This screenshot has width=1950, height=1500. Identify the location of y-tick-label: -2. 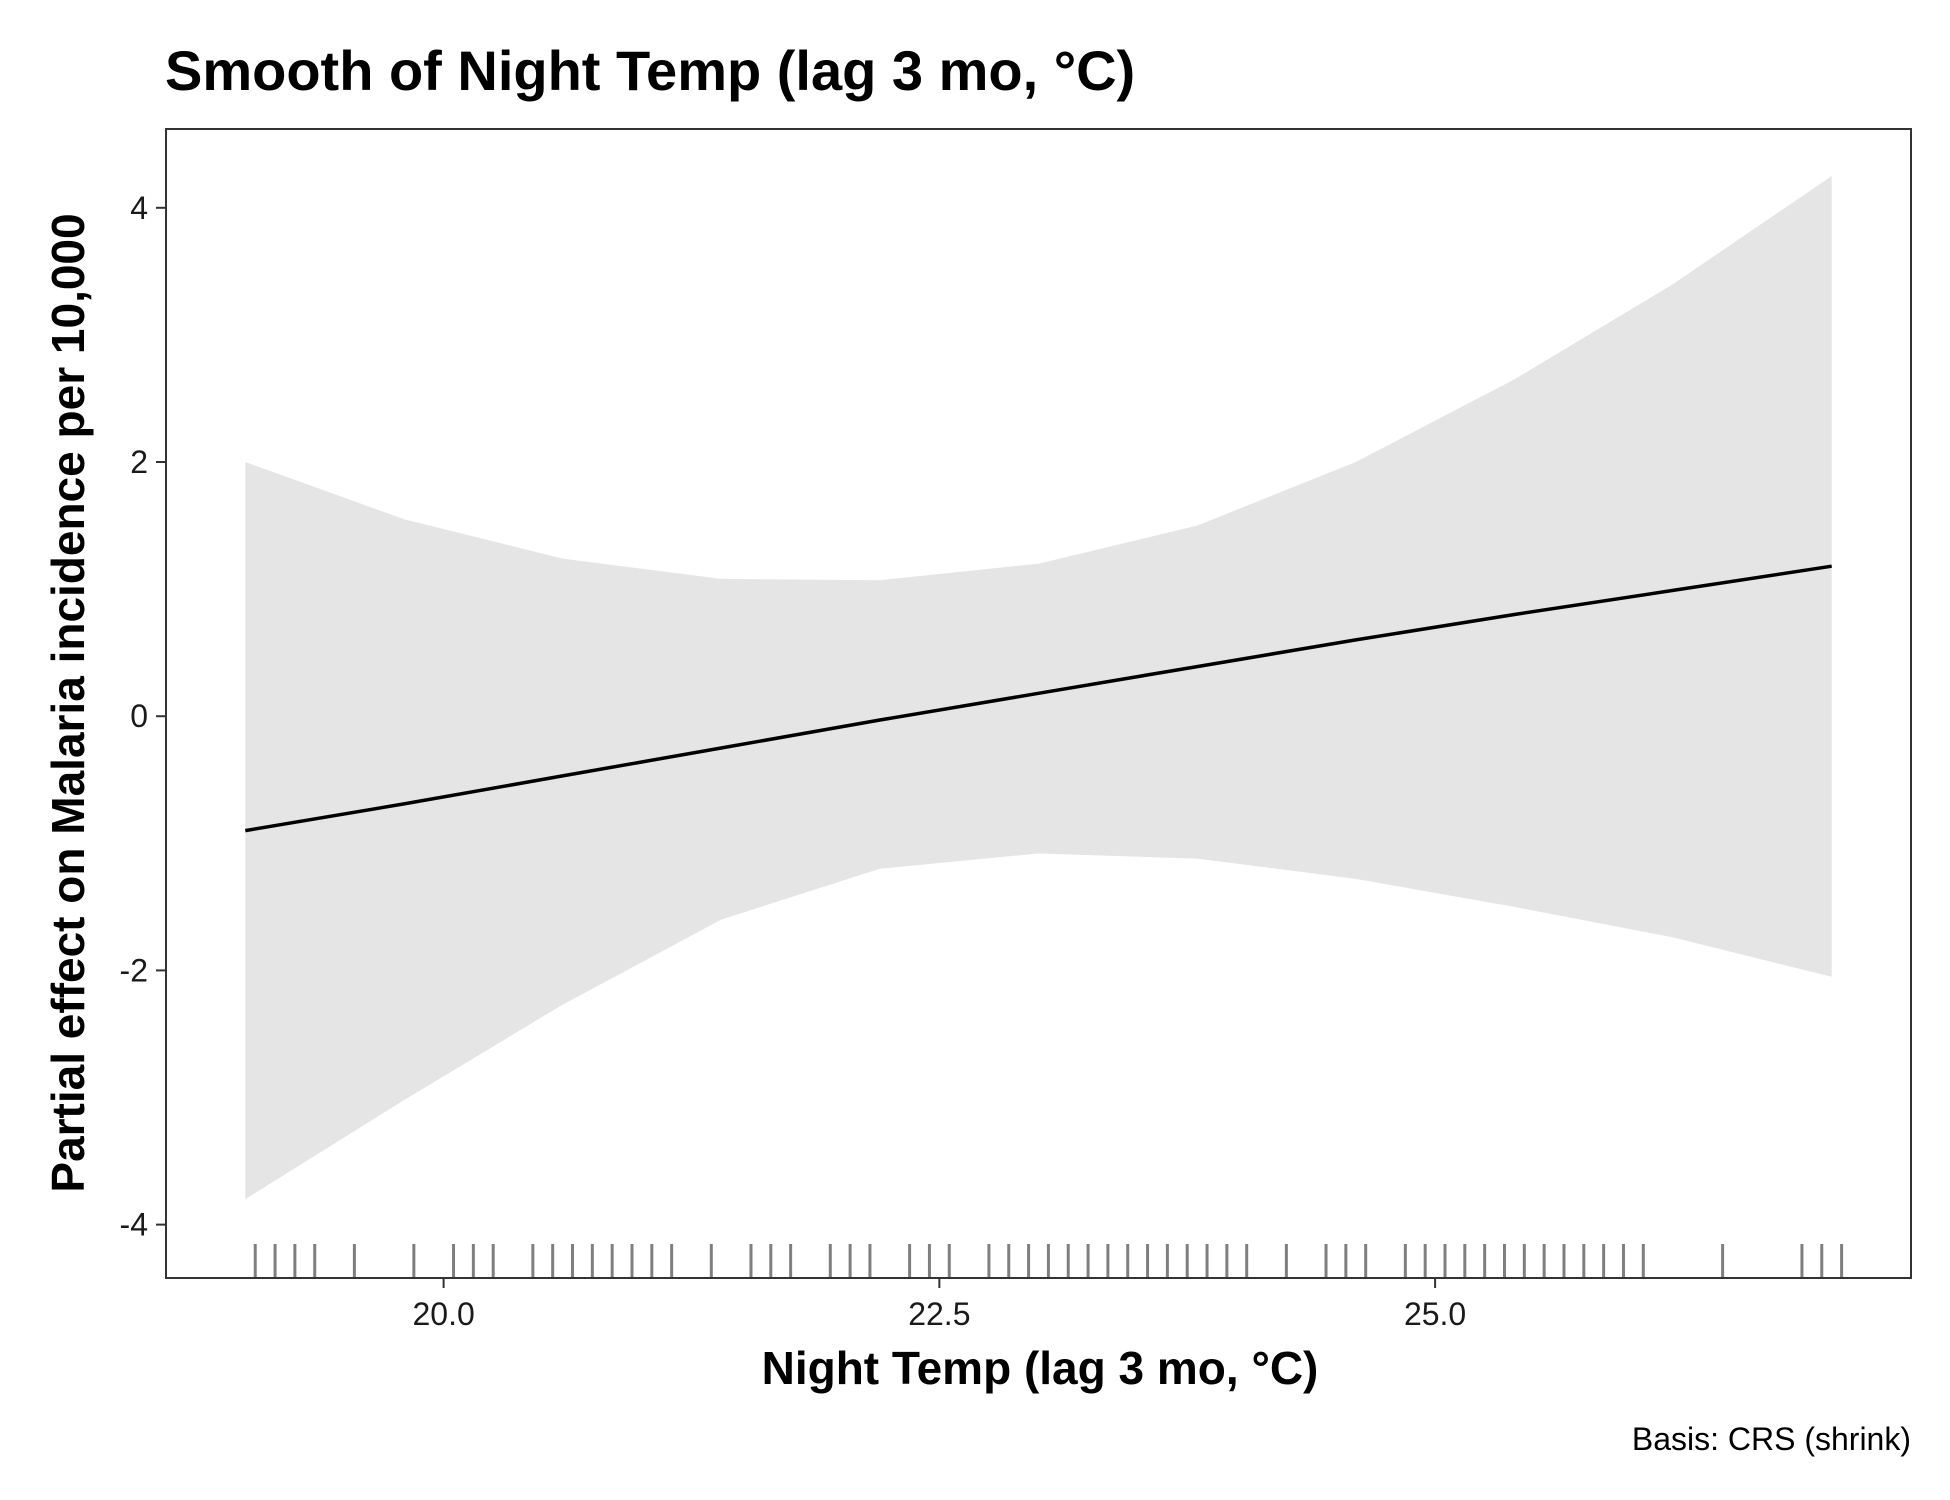
(134, 970).